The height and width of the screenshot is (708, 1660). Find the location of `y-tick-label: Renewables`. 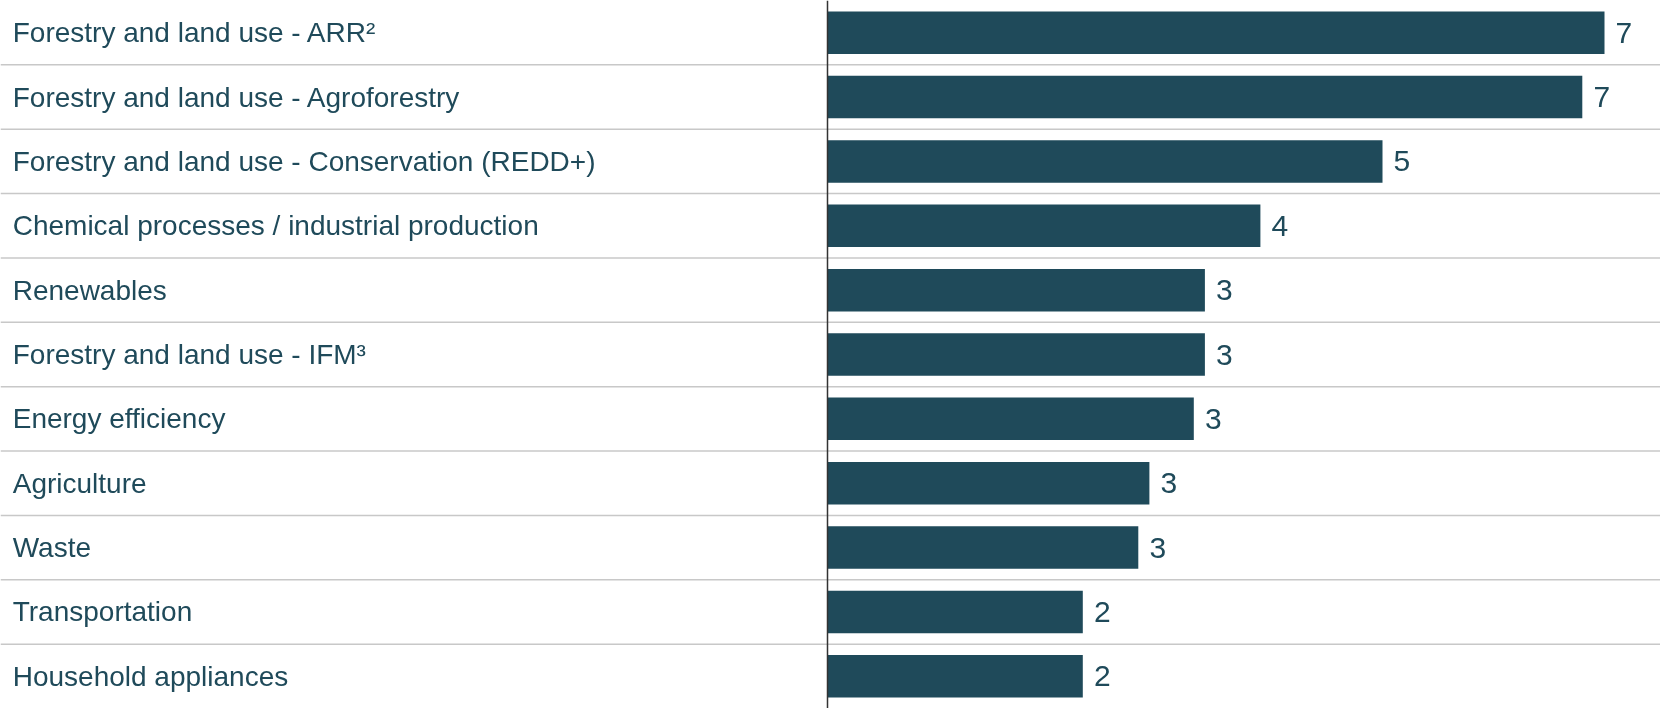

y-tick-label: Renewables is located at coordinates (89, 290).